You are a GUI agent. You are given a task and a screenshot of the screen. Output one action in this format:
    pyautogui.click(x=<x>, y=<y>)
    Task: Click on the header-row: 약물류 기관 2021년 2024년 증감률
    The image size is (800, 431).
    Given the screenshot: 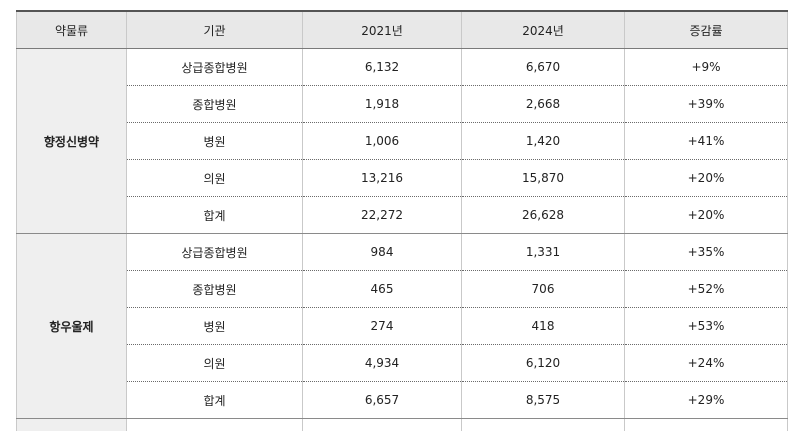 What is the action you would take?
    pyautogui.click(x=402, y=30)
    